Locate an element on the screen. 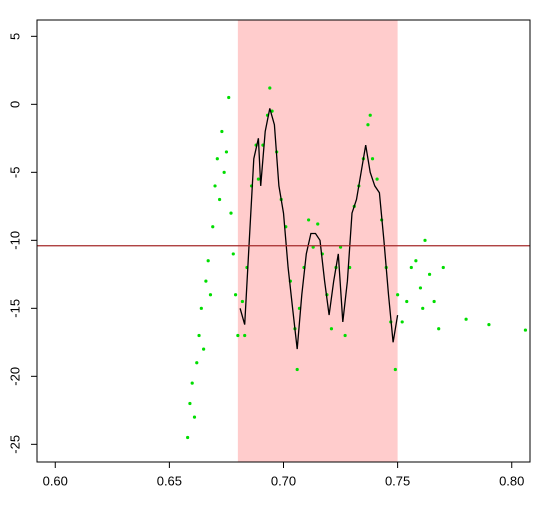  x-tick-label: 0.70 is located at coordinates (283, 480).